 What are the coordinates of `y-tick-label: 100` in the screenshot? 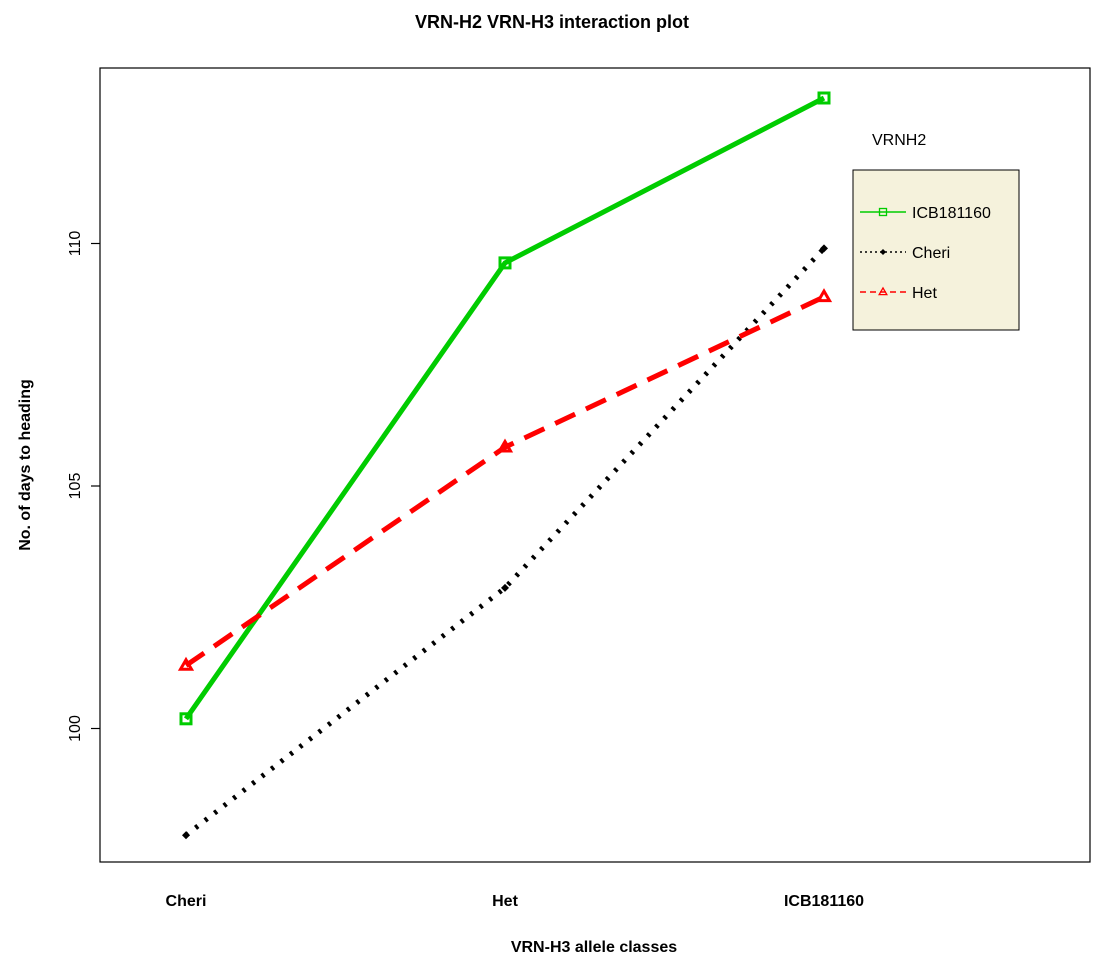 It's located at (75, 728).